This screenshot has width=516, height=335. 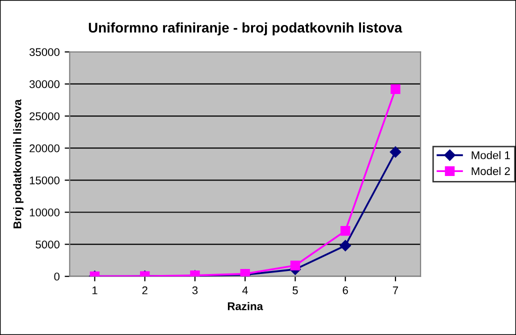 What do you see at coordinates (245, 290) in the screenshot?
I see `x-tick-label: 4` at bounding box center [245, 290].